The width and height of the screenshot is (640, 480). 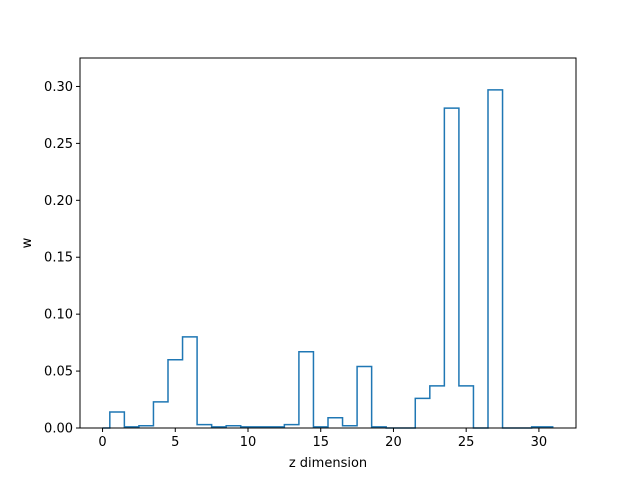 What do you see at coordinates (27, 242) in the screenshot?
I see `y-axis-label: w` at bounding box center [27, 242].